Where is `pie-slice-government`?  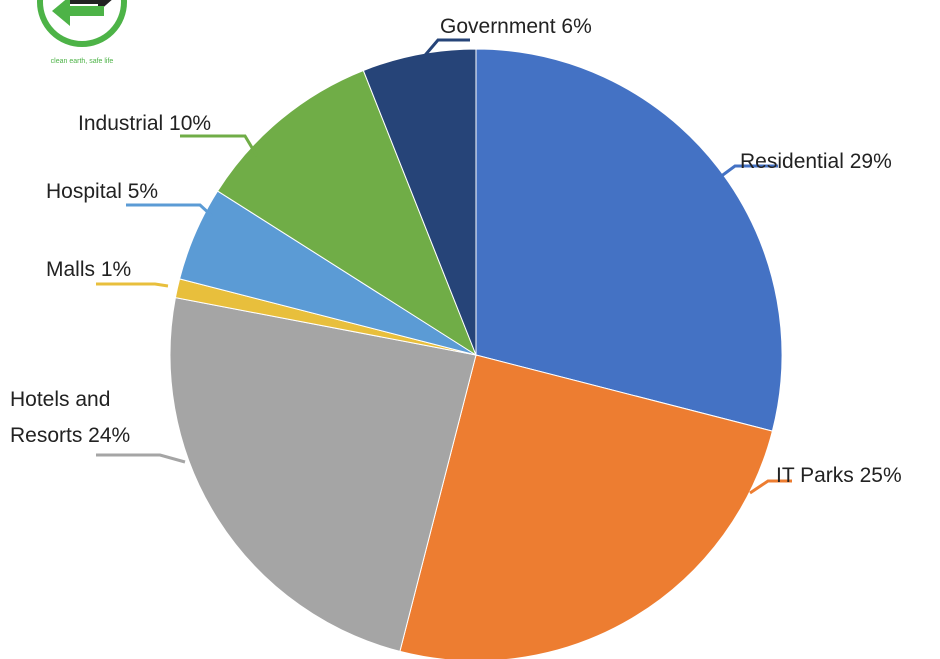
pie-slice-government is located at coordinates (419, 202).